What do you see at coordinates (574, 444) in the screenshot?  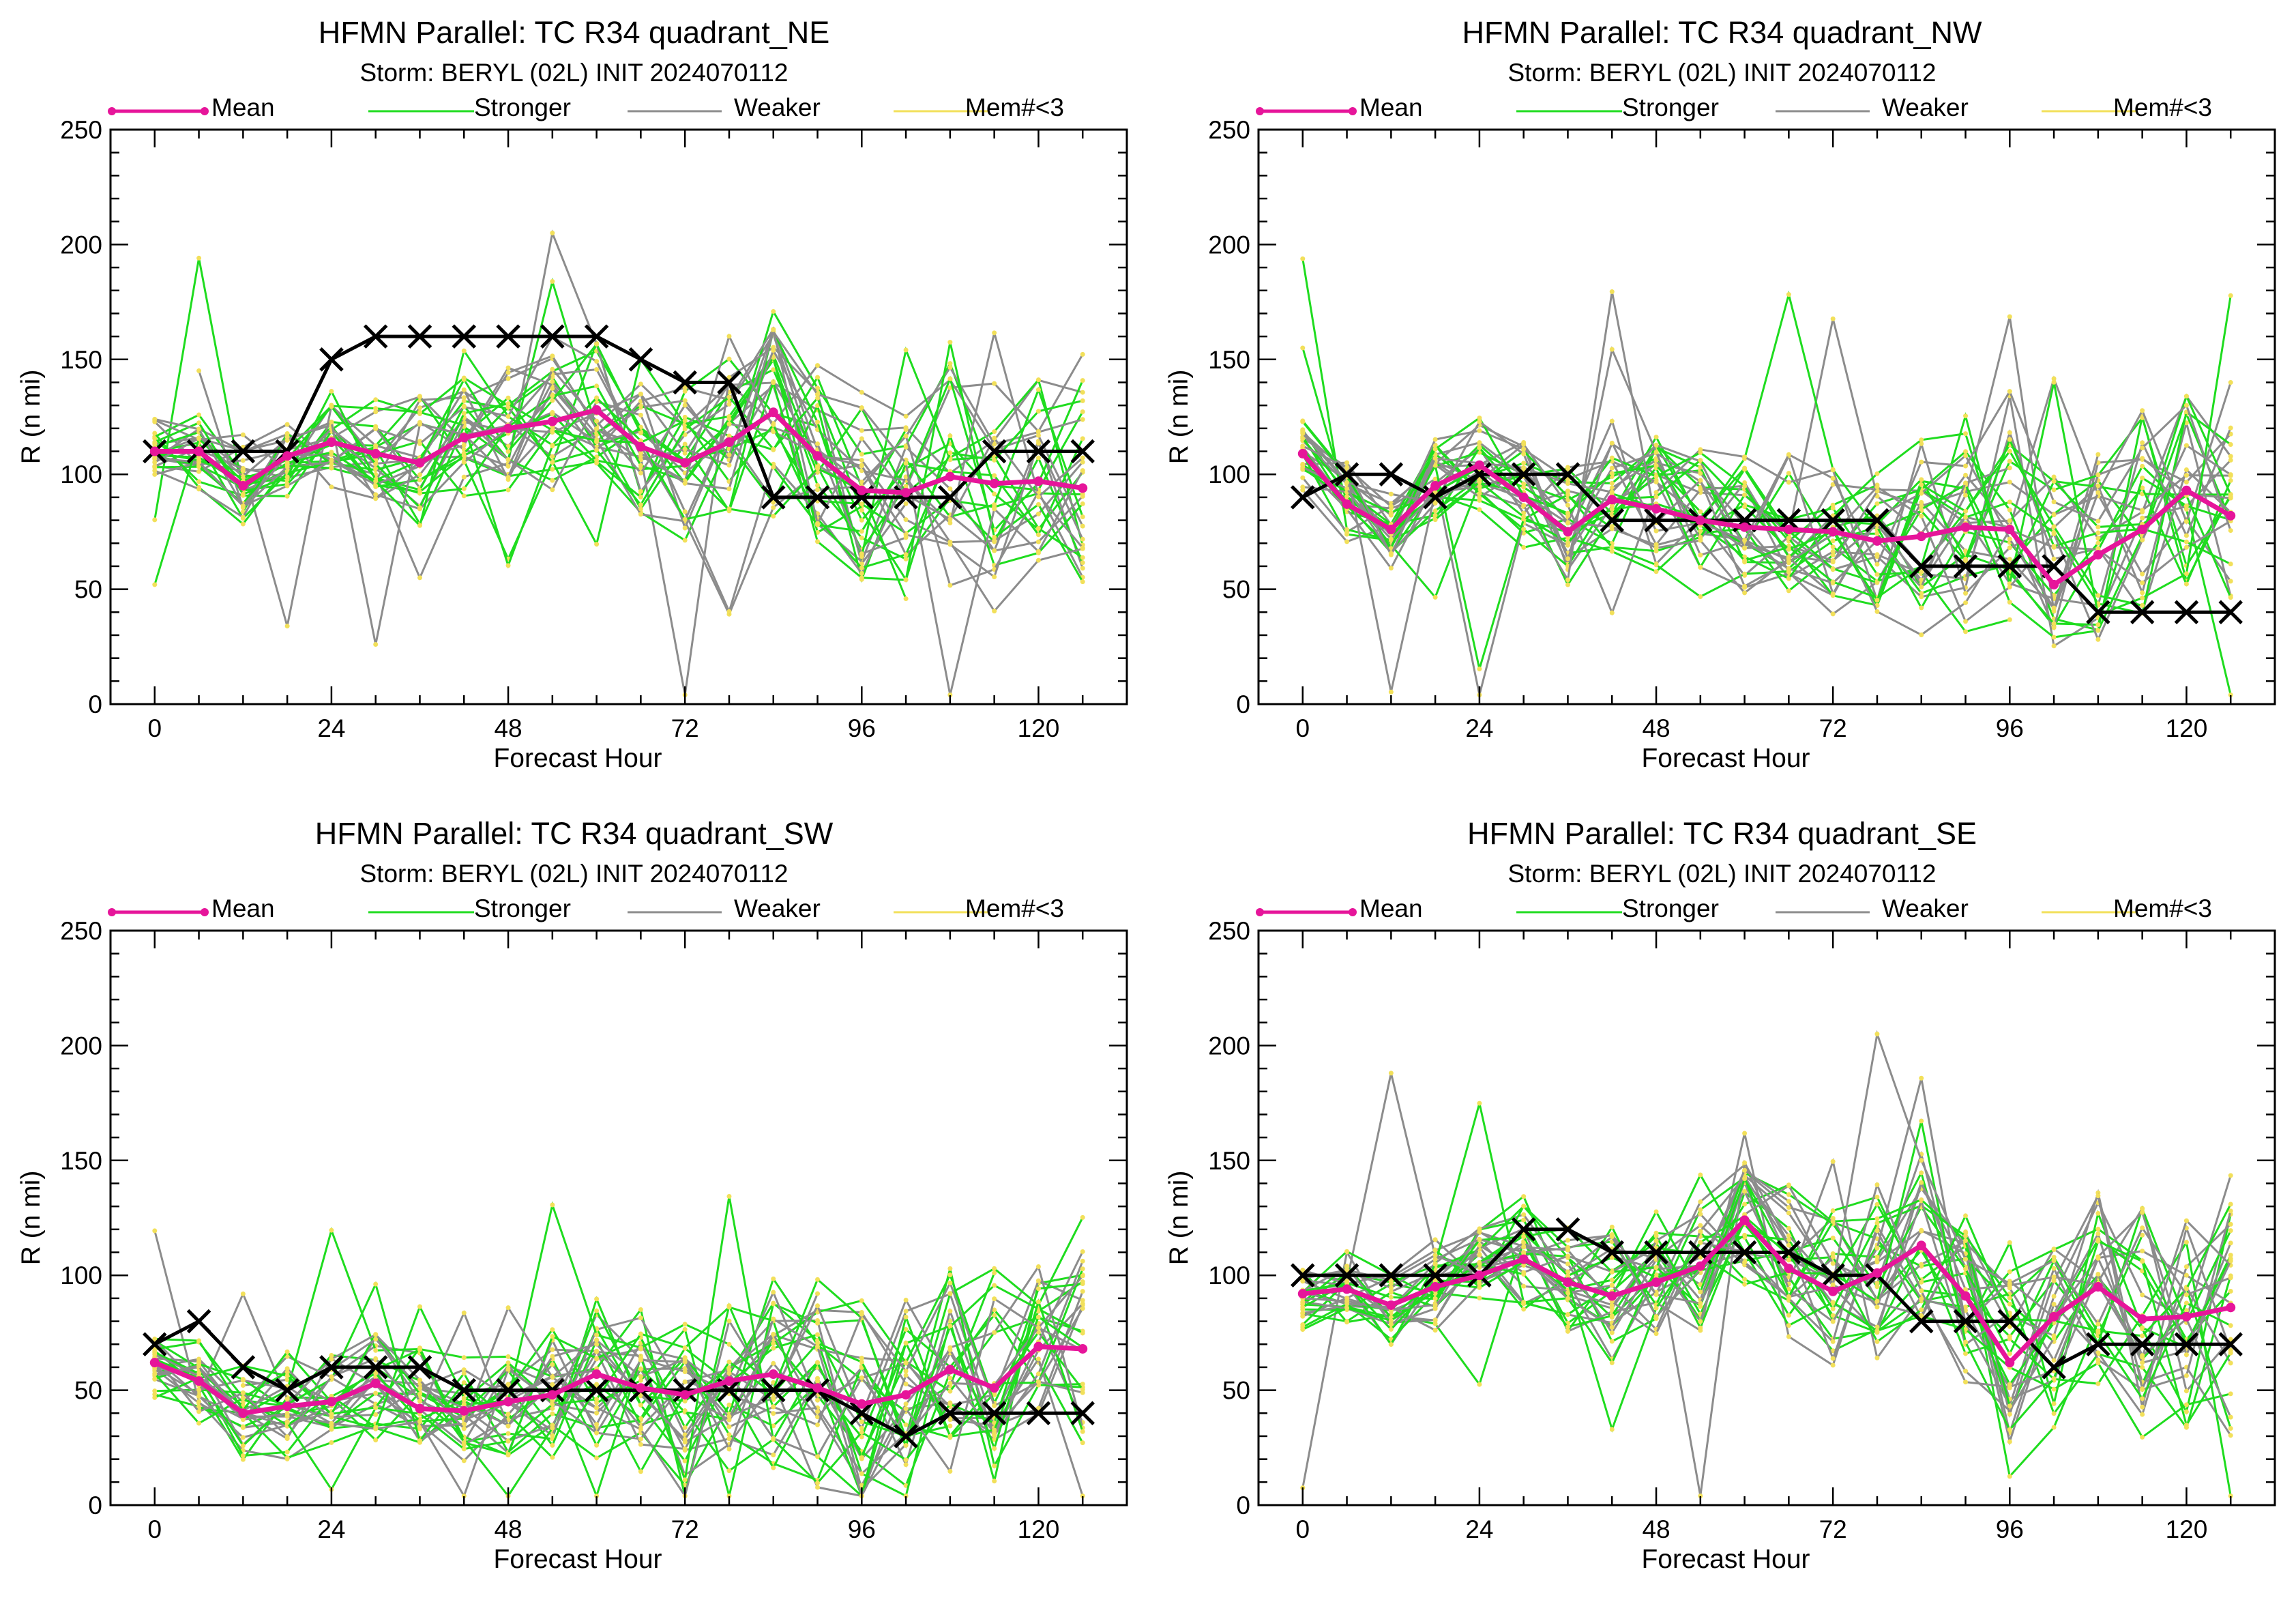 I see `stronger-member-line` at bounding box center [574, 444].